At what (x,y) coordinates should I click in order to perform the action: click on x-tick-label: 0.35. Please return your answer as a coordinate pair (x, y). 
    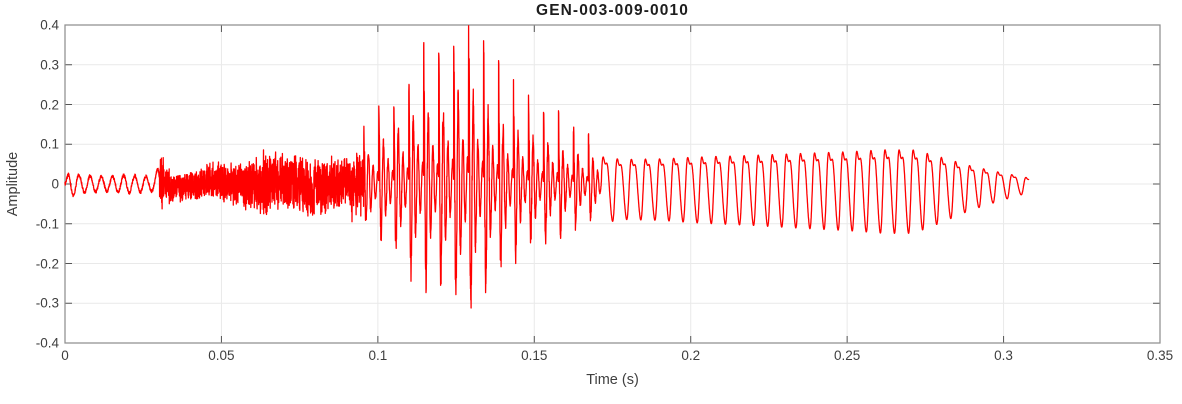
    Looking at the image, I should click on (1160, 355).